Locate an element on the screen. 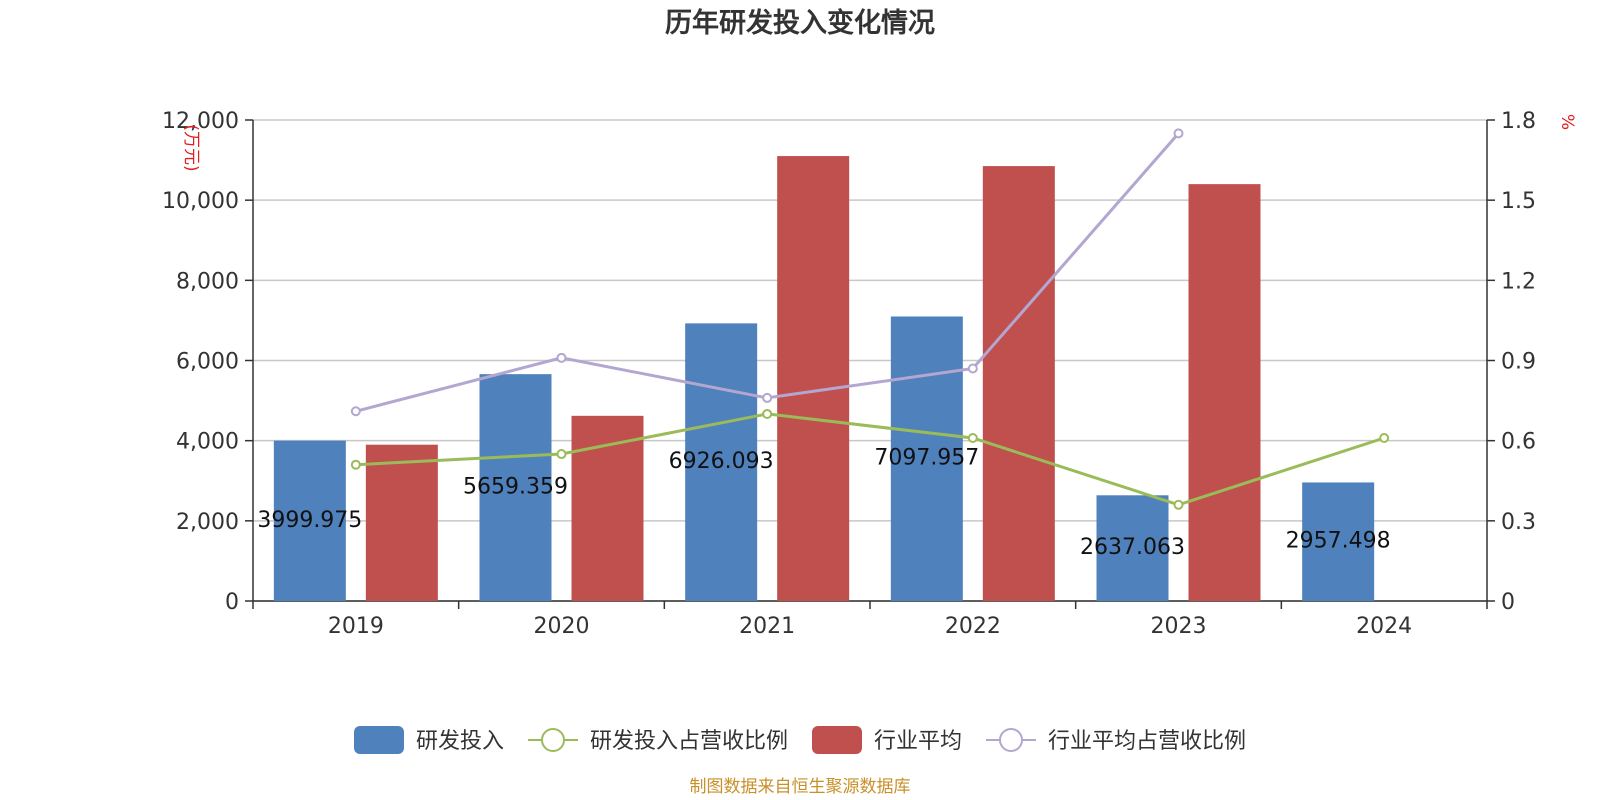  chart-title: 历年研发投入变化情况 is located at coordinates (800, 23).